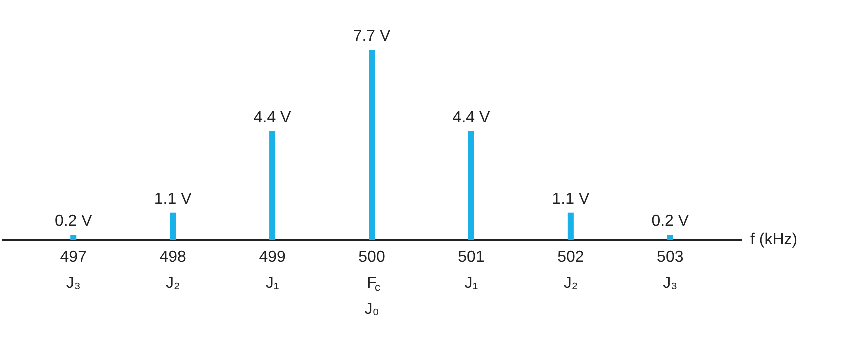 The image size is (862, 348). I want to click on category-label: 502 J₂, so click(571, 270).